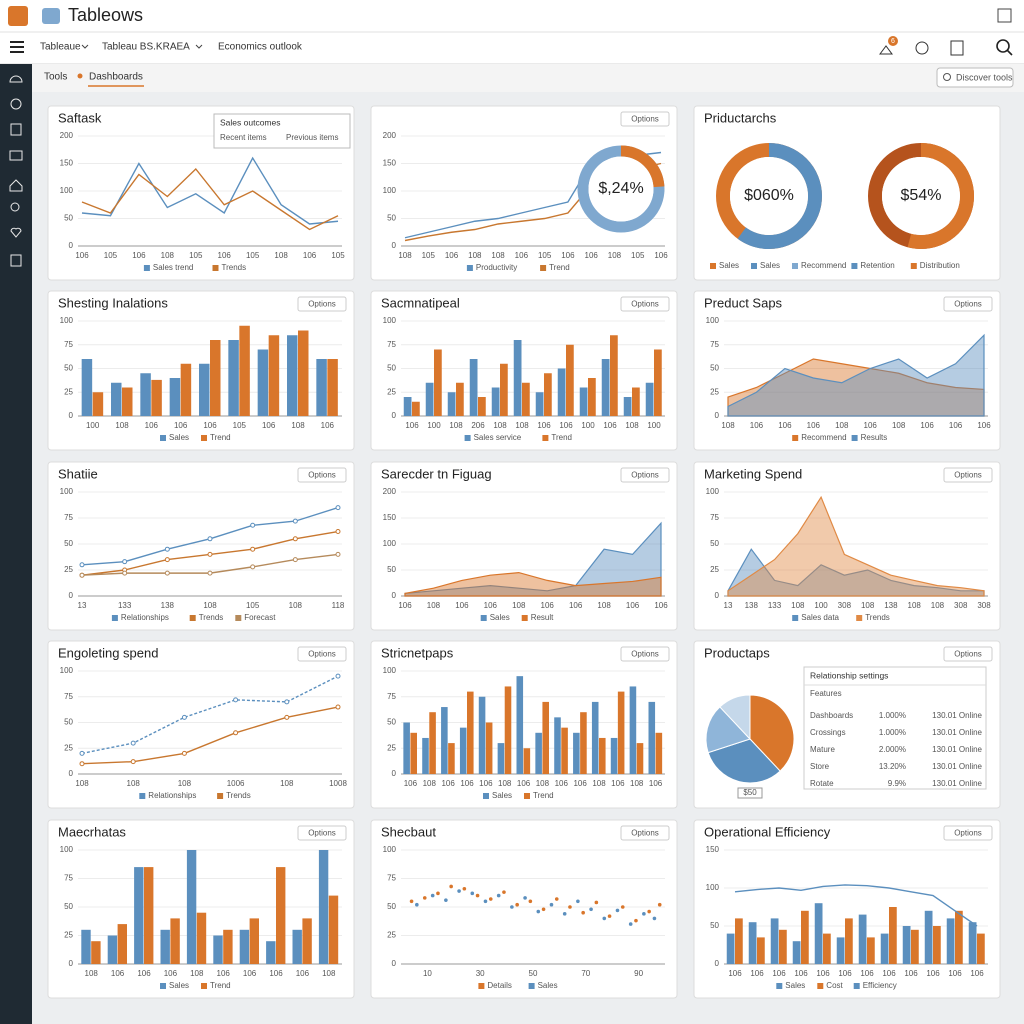 This screenshot has height=1024, width=1024. What do you see at coordinates (922, 48) in the screenshot?
I see `settings-icon` at bounding box center [922, 48].